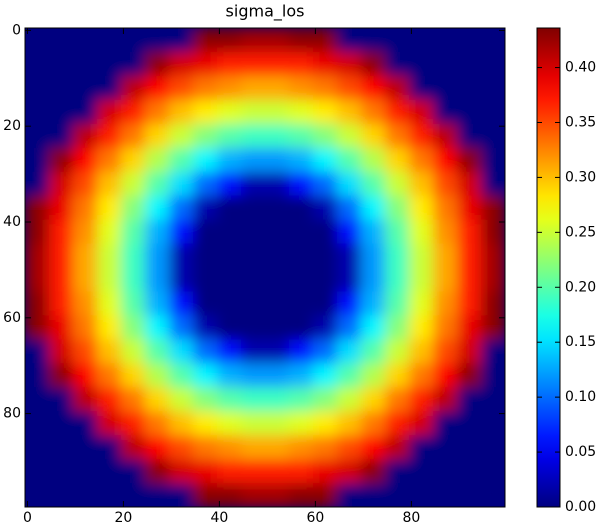 The width and height of the screenshot is (599, 524). Describe the element at coordinates (411, 517) in the screenshot. I see `x-tick-label: 80` at that location.